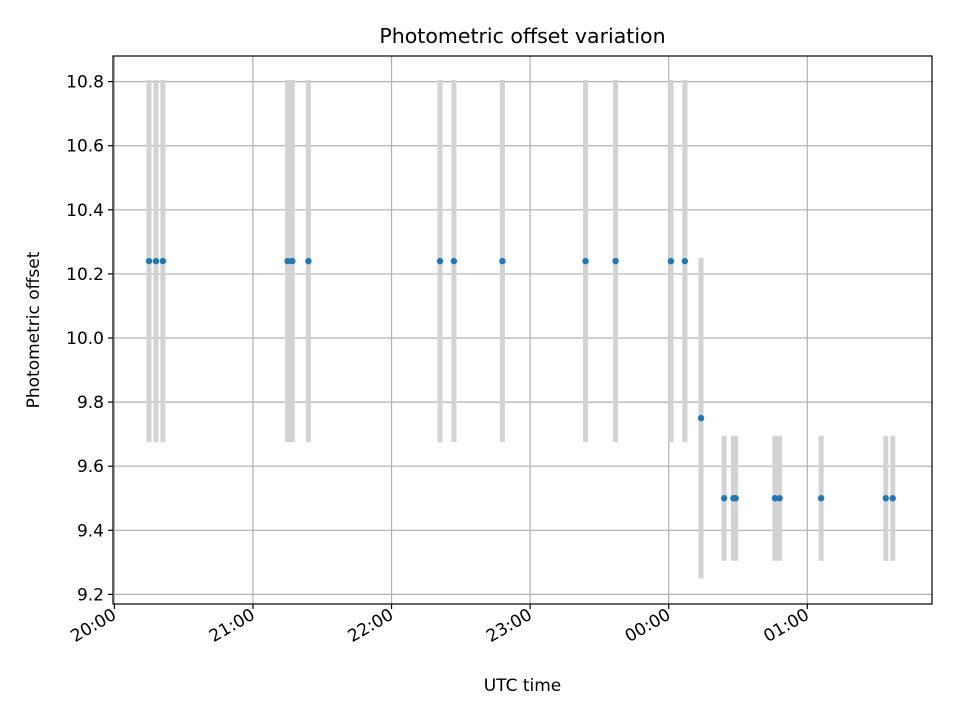 This screenshot has width=960, height=720. What do you see at coordinates (85, 275) in the screenshot?
I see `y-tick-label: 10.2` at bounding box center [85, 275].